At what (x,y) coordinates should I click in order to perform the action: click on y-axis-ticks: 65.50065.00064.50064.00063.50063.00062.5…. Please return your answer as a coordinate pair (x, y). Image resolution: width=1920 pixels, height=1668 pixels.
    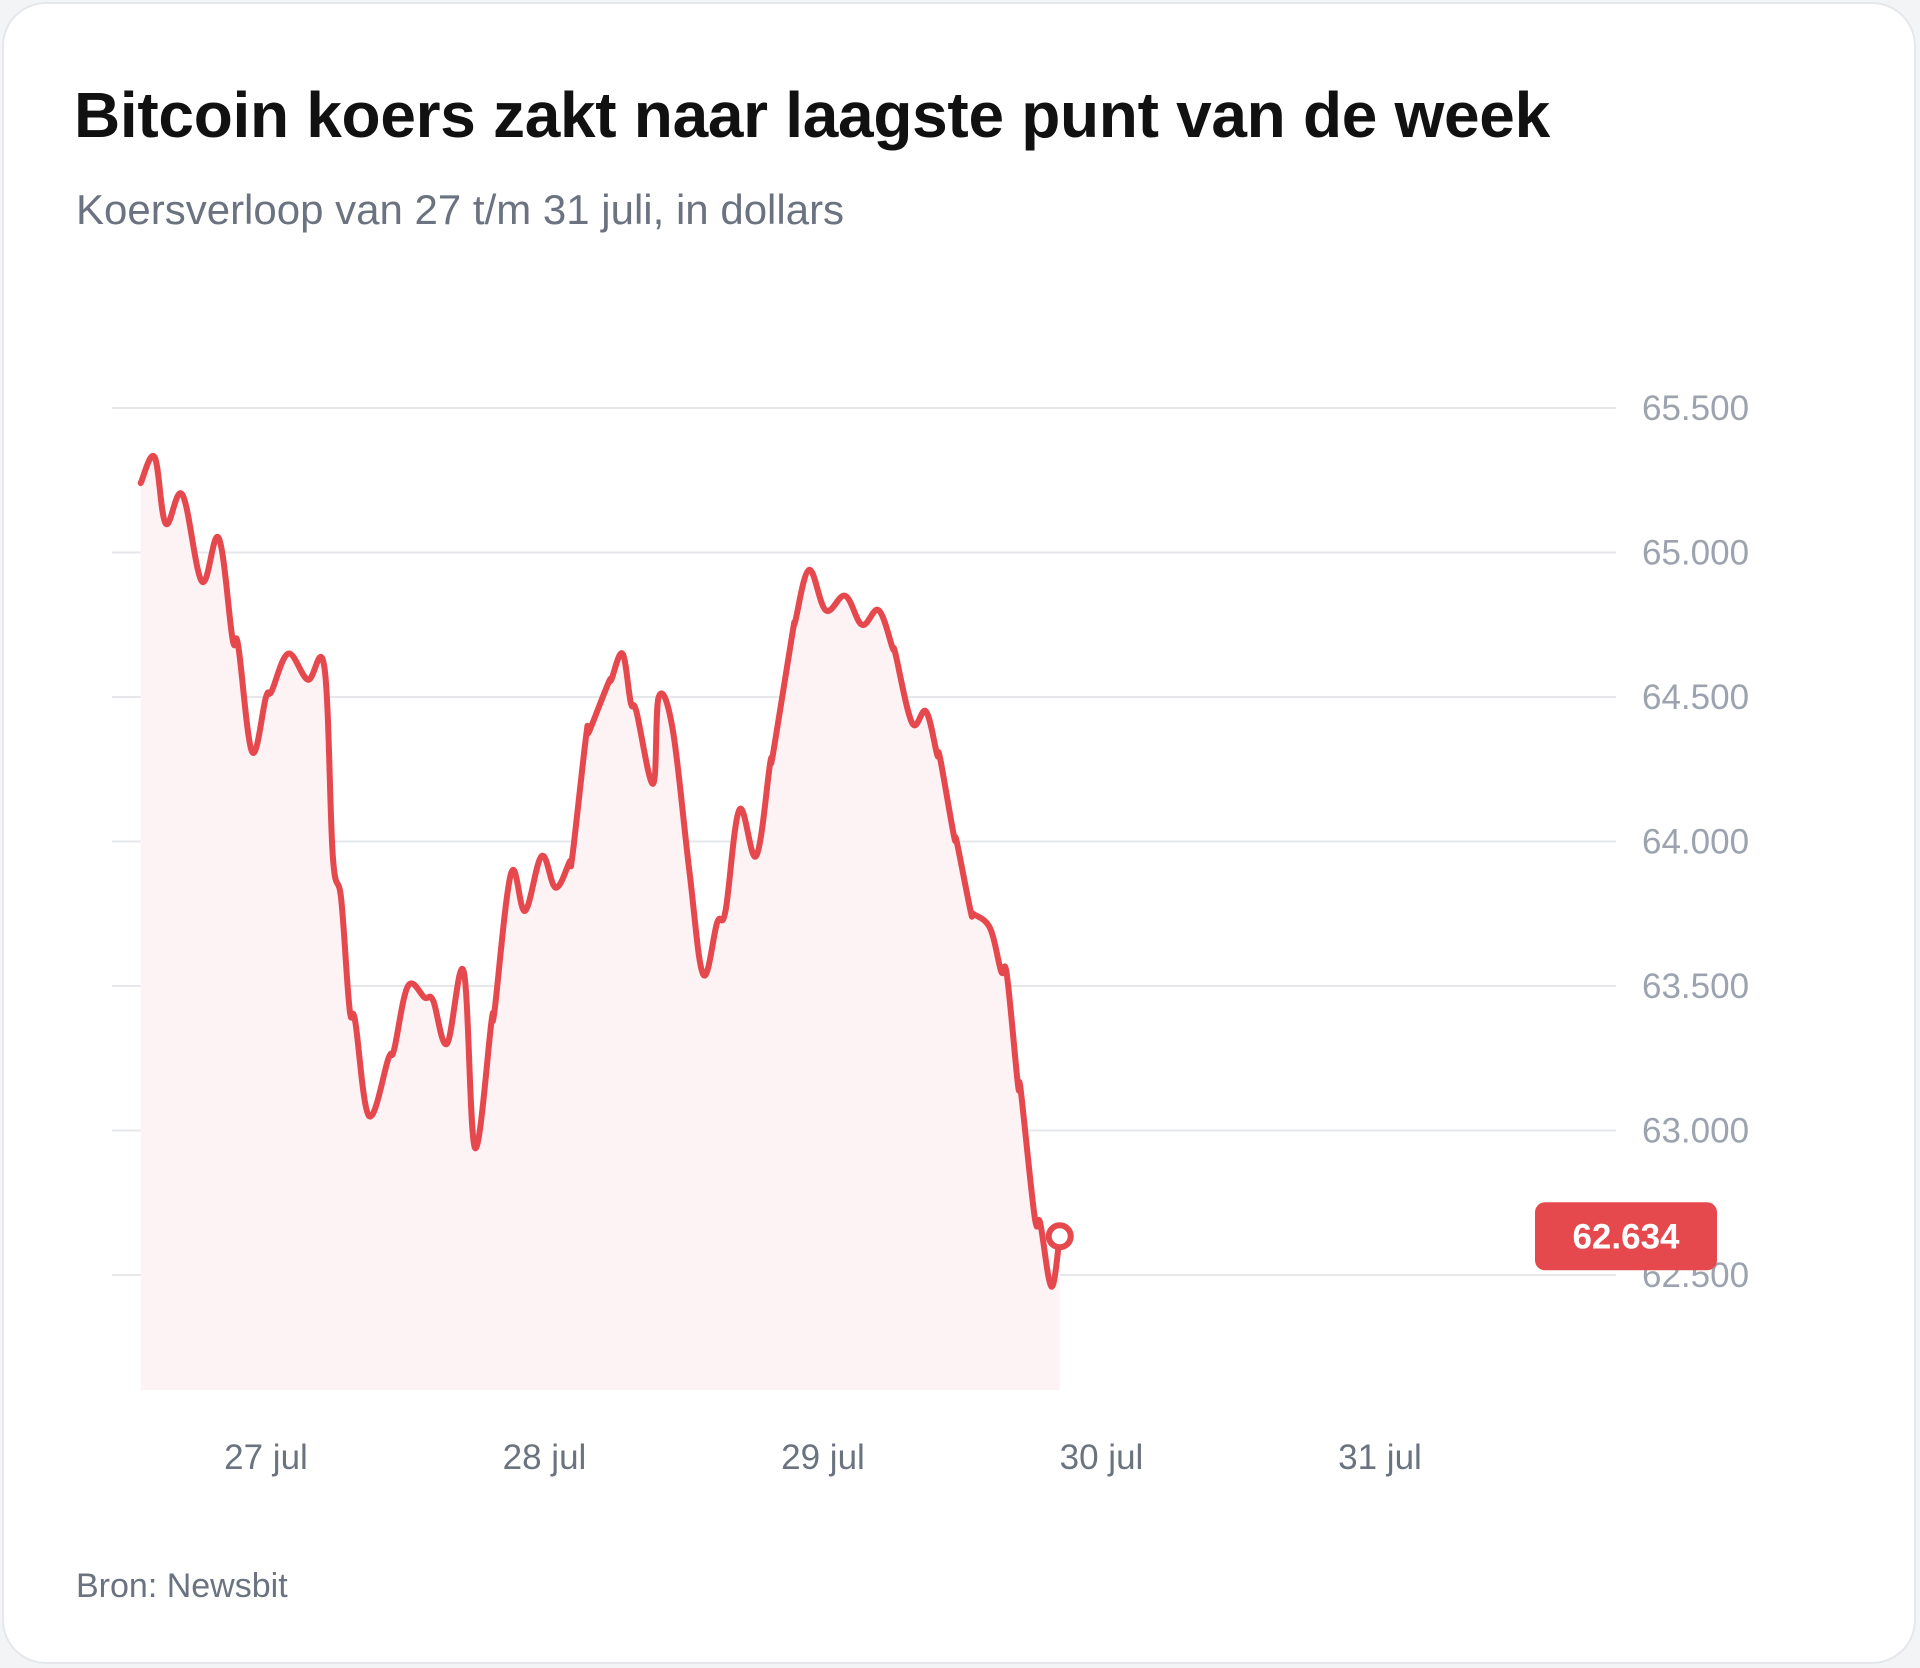
    Looking at the image, I should click on (1695, 842).